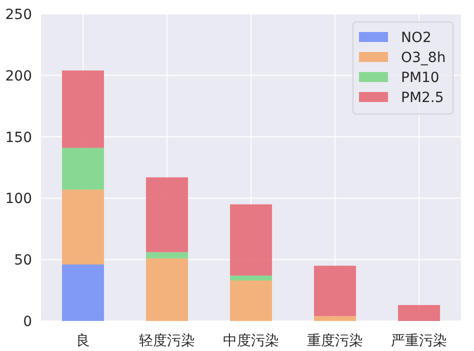 Image resolution: width=474 pixels, height=351 pixels. What do you see at coordinates (18, 76) in the screenshot?
I see `y-tick-label: 200` at bounding box center [18, 76].